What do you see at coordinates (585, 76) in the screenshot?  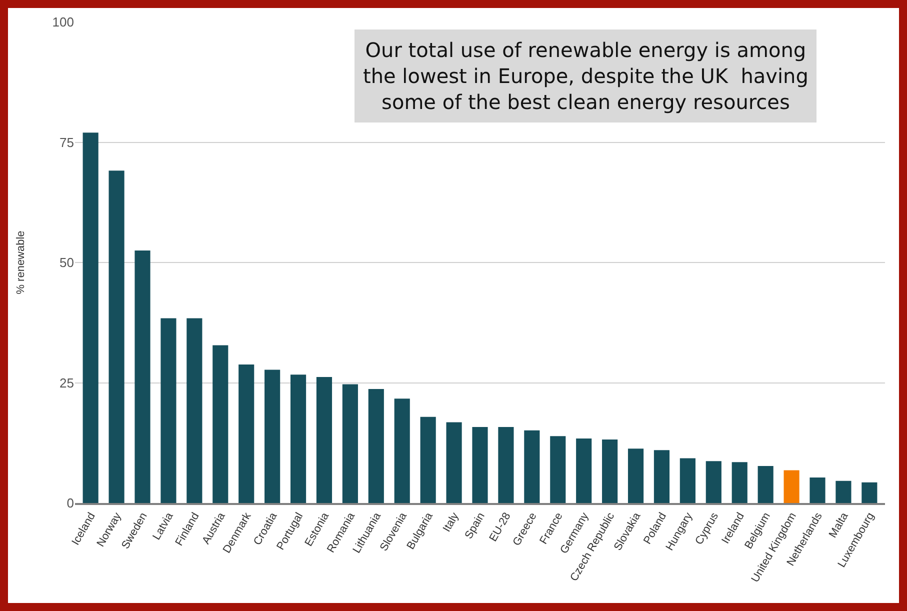 I see `annotation: Our total use of renewable energy is among the lowest in Europe, despite the UK having some of the best clean energy resources` at bounding box center [585, 76].